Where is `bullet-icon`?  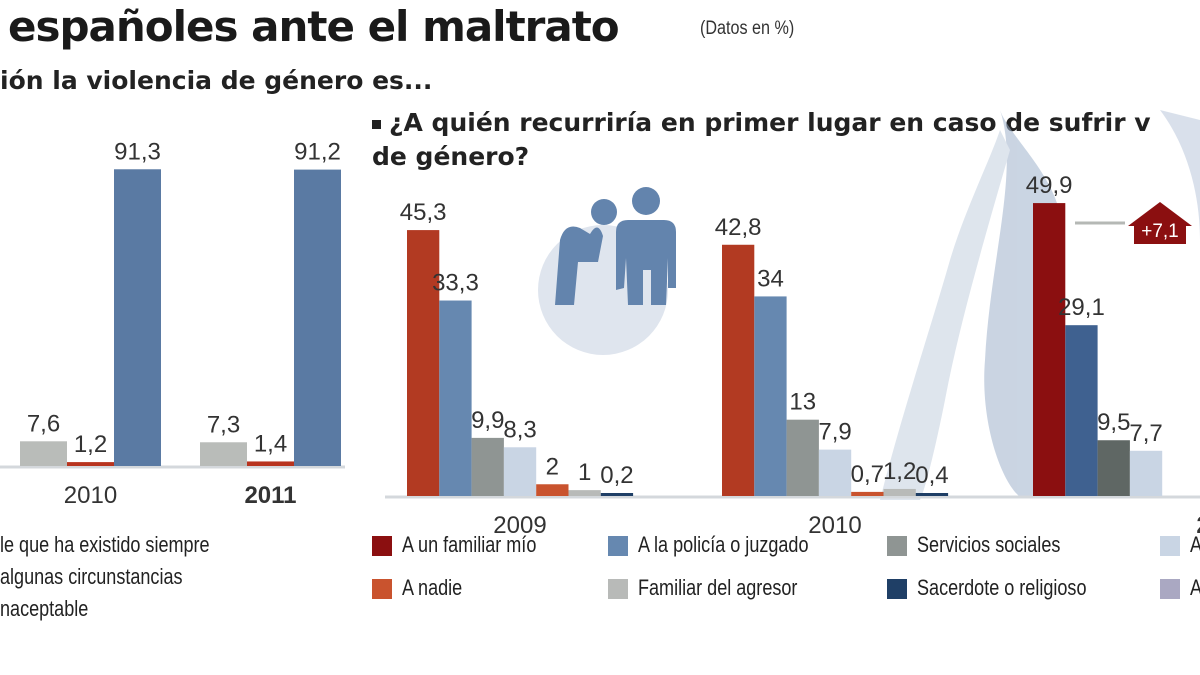 bullet-icon is located at coordinates (376, 124).